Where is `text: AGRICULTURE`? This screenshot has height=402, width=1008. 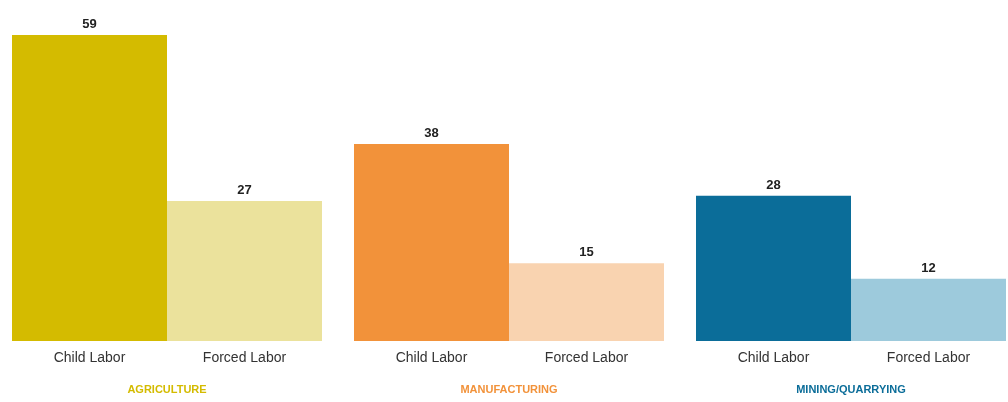
text: AGRICULTURE is located at coordinates (167, 388).